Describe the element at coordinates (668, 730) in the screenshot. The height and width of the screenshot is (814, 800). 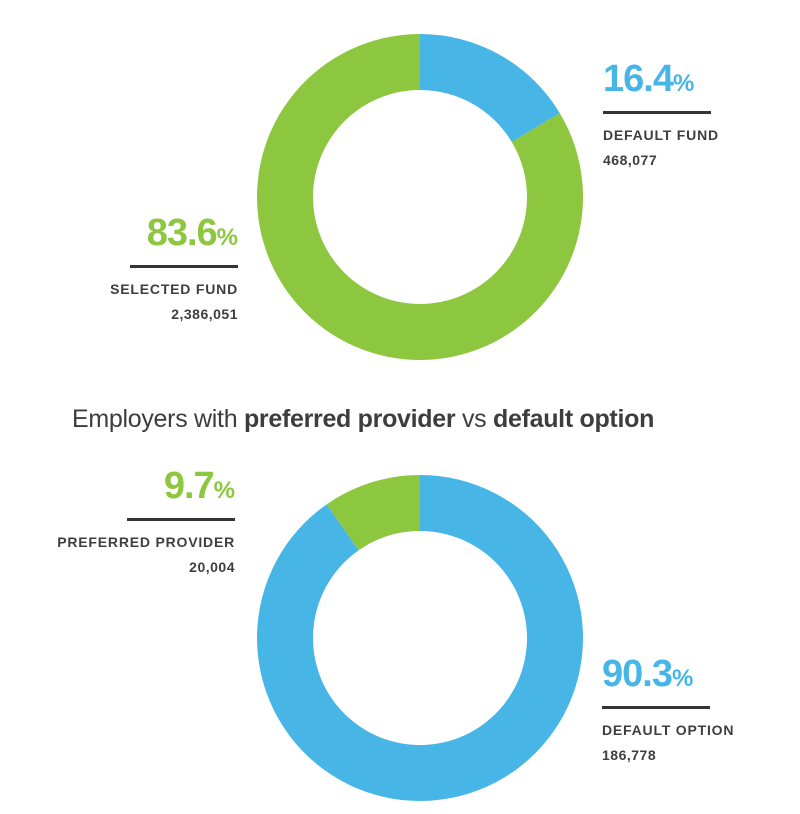
I see `default-option-name: DEFAULT OPTION` at that location.